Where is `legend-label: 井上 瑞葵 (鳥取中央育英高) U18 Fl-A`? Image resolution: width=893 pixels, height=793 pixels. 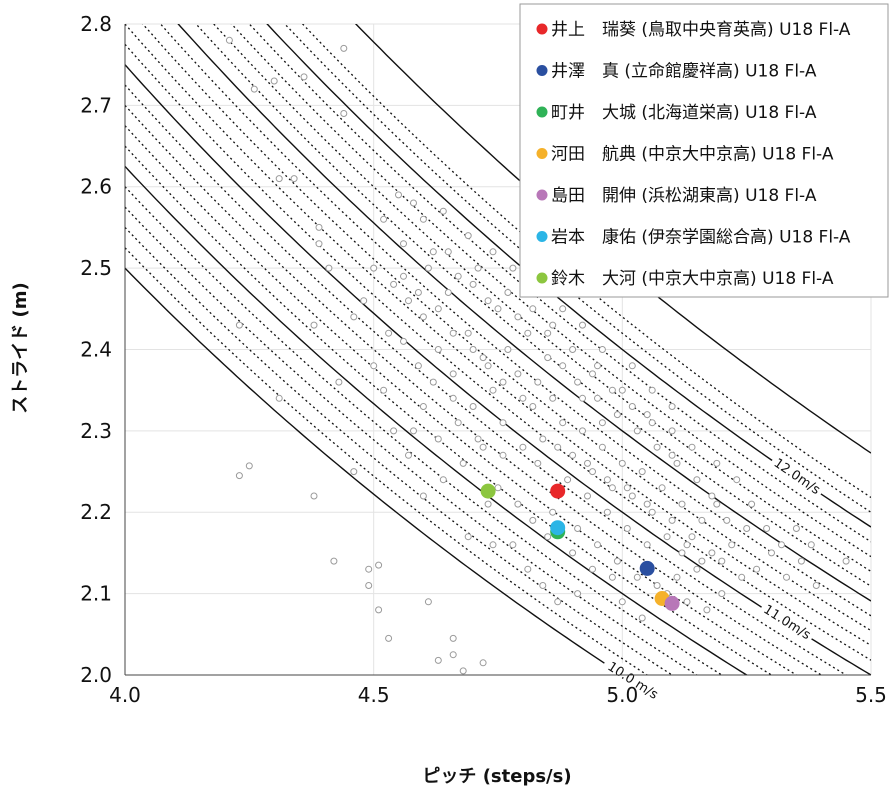 legend-label: 井上 瑞葵 (鳥取中央育英高) U18 Fl-A is located at coordinates (701, 30).